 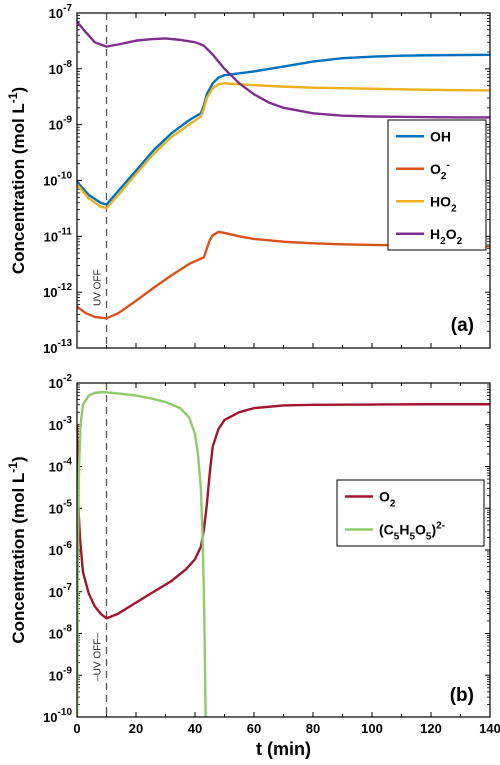 What do you see at coordinates (61, 507) in the screenshot?
I see `ytick-label: 10⁻⁵` at bounding box center [61, 507].